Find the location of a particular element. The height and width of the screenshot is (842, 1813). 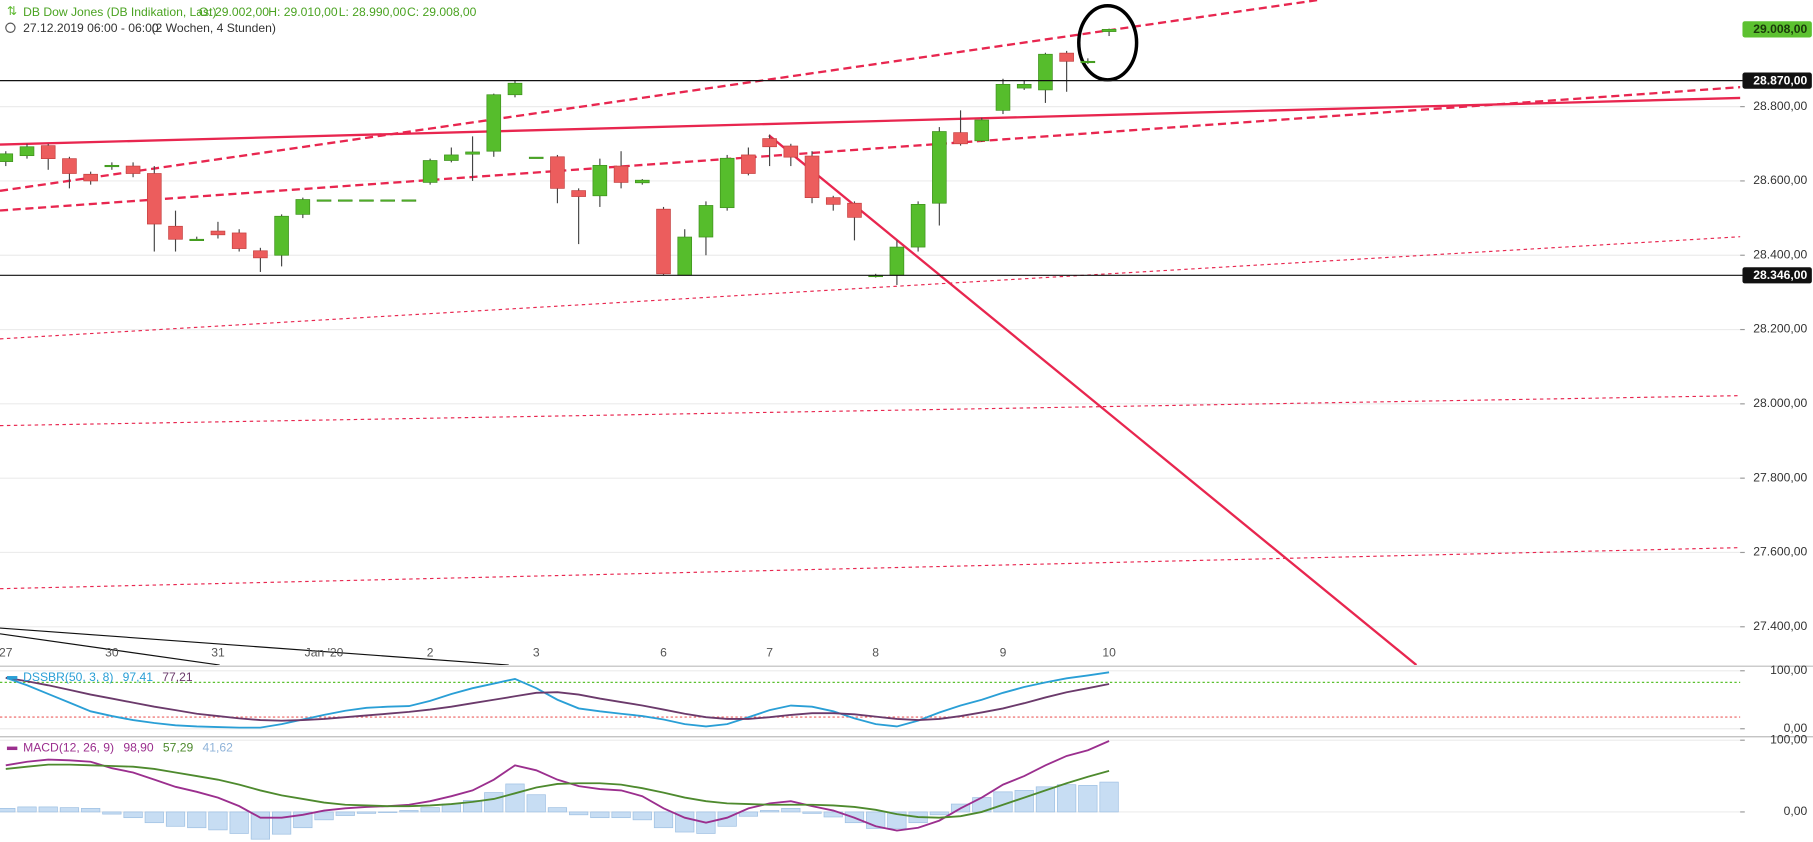

indicator-value-label: 98,90 is located at coordinates (138, 748).